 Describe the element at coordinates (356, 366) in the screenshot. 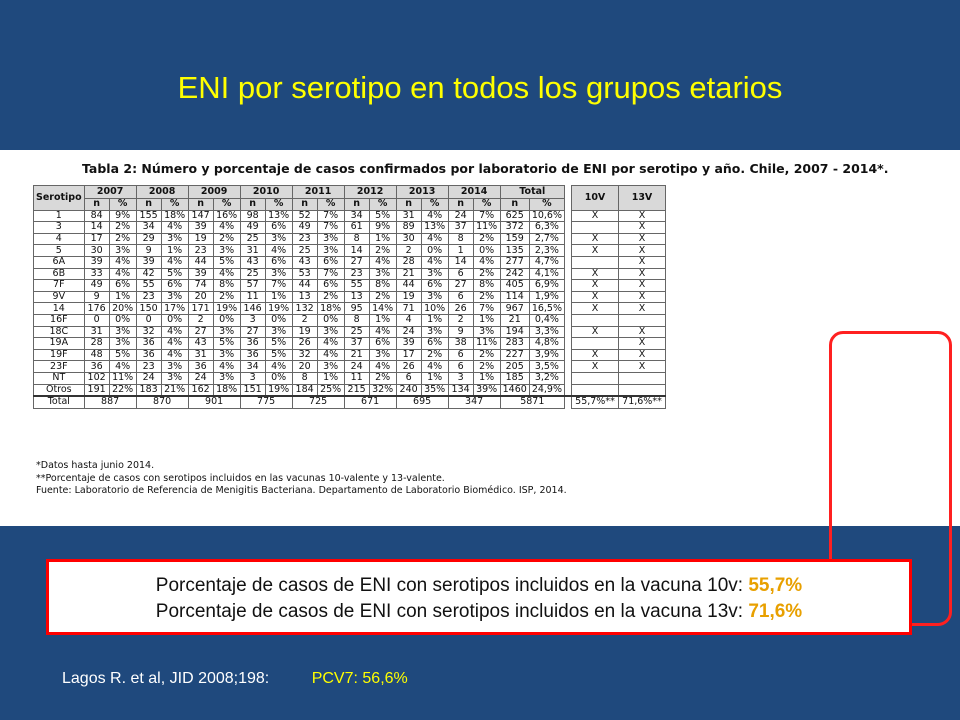

I see `count-cell: 24` at that location.